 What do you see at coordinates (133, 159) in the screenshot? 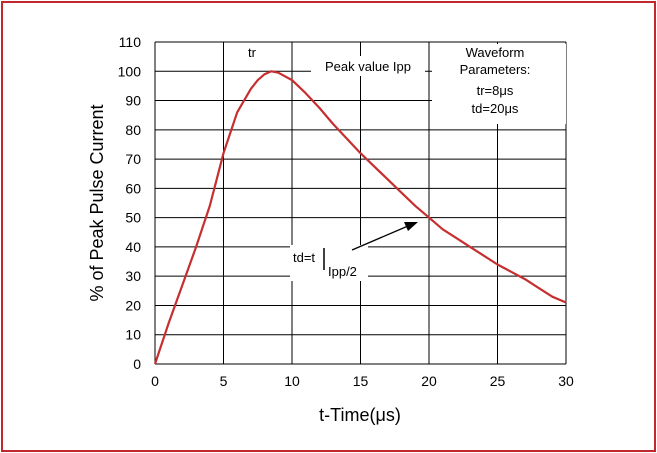
I see `y-tick-label: 70` at bounding box center [133, 159].